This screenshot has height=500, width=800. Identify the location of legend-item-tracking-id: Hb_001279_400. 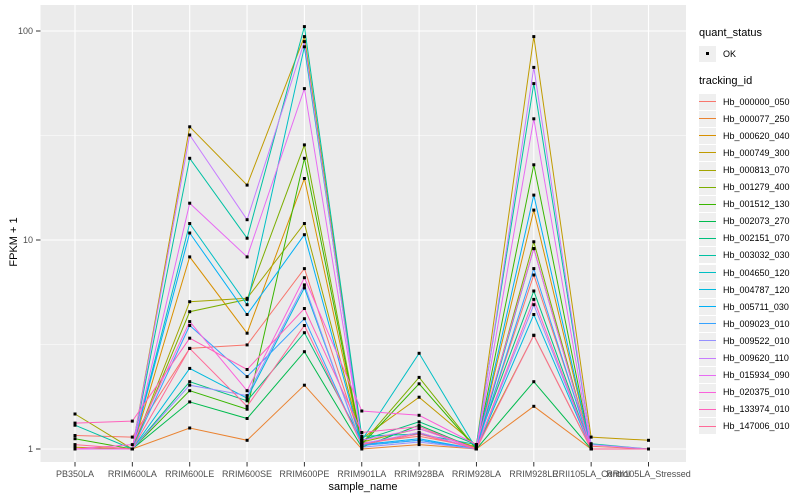
(749, 187).